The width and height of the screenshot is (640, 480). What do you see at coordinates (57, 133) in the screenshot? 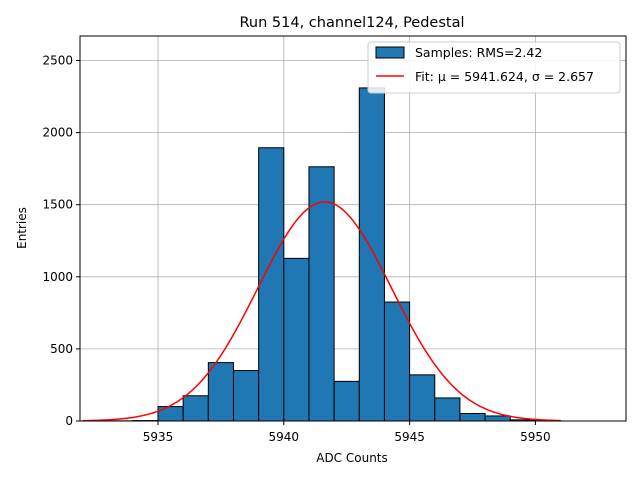
I see `y-tick-label: 2000` at bounding box center [57, 133].